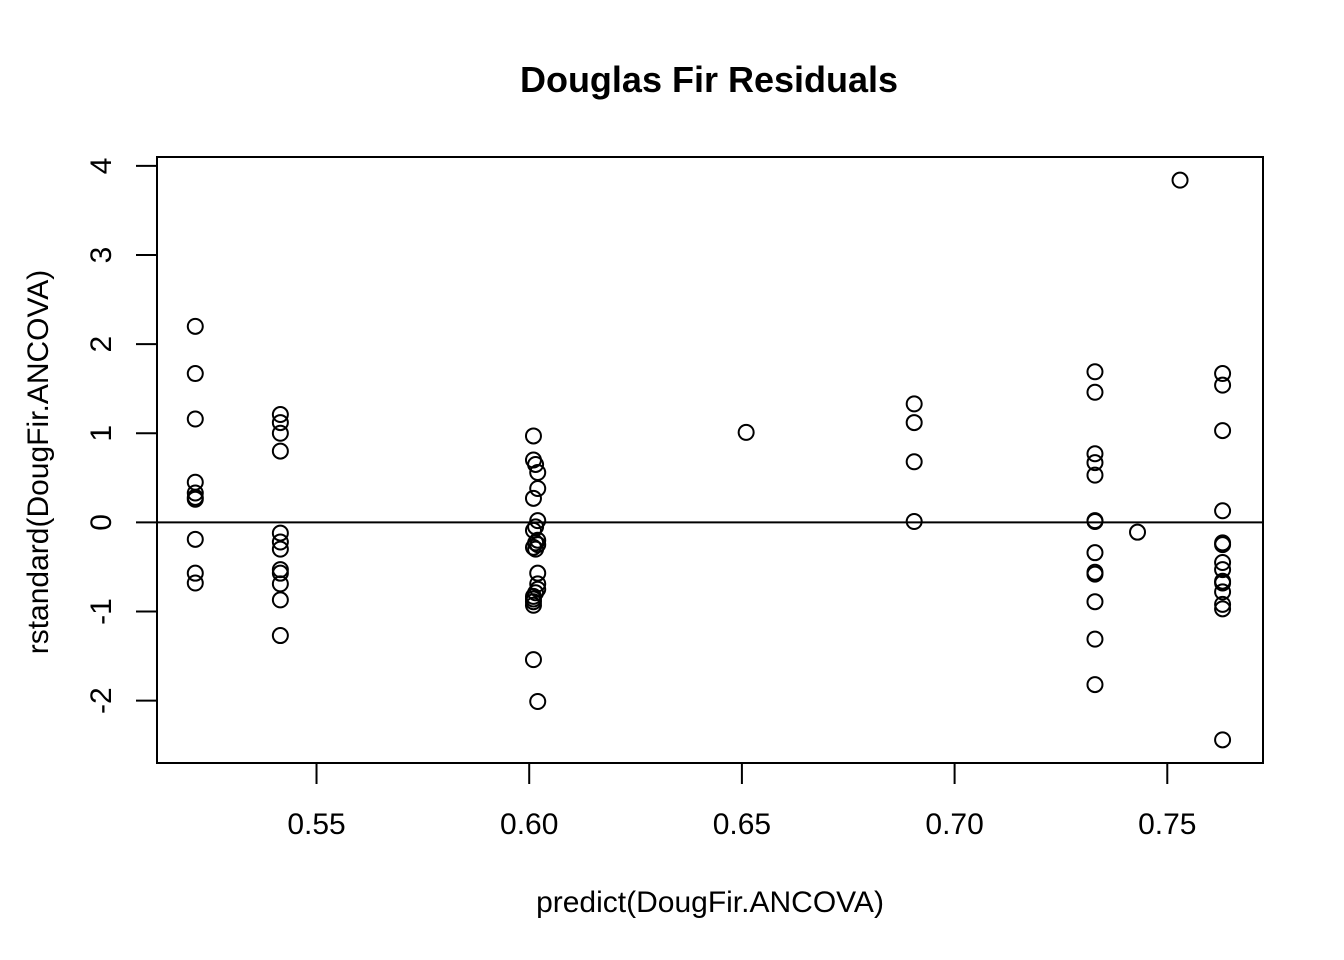 The height and width of the screenshot is (960, 1344). What do you see at coordinates (101, 611) in the screenshot?
I see `y-tick-label: -1` at bounding box center [101, 611].